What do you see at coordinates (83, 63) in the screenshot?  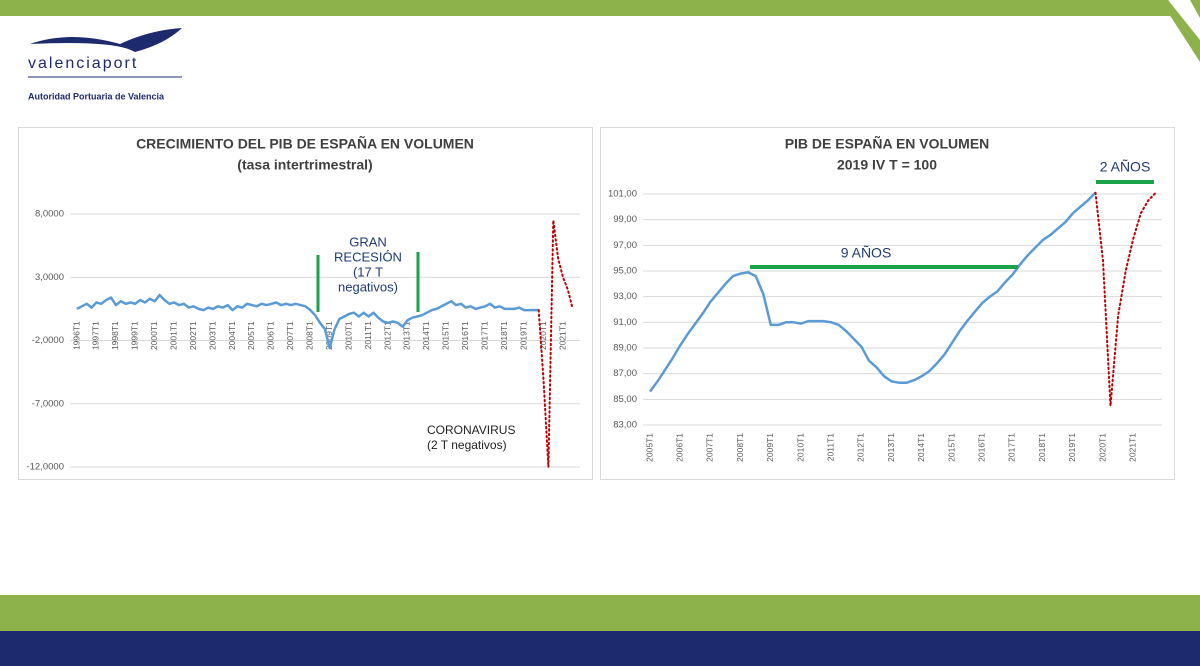 I see `logo-name: valenciaport` at bounding box center [83, 63].